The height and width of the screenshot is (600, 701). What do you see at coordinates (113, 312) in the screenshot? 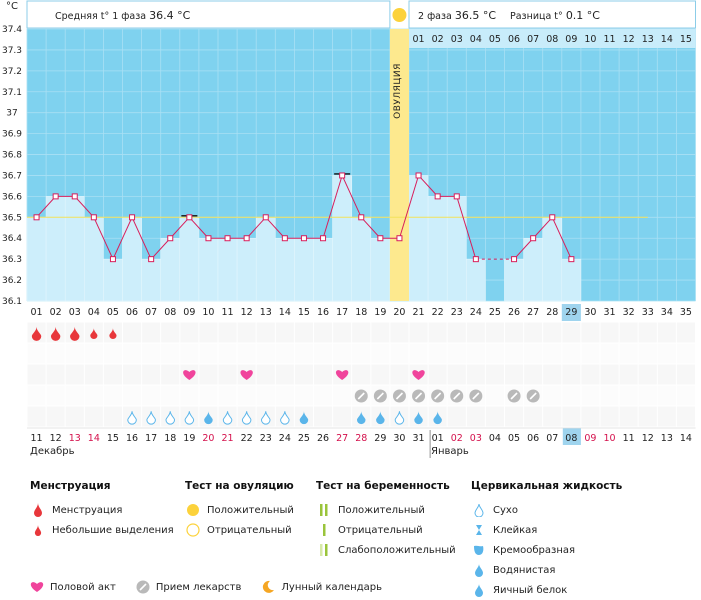
I see `cycle-day-label: 05` at bounding box center [113, 312].